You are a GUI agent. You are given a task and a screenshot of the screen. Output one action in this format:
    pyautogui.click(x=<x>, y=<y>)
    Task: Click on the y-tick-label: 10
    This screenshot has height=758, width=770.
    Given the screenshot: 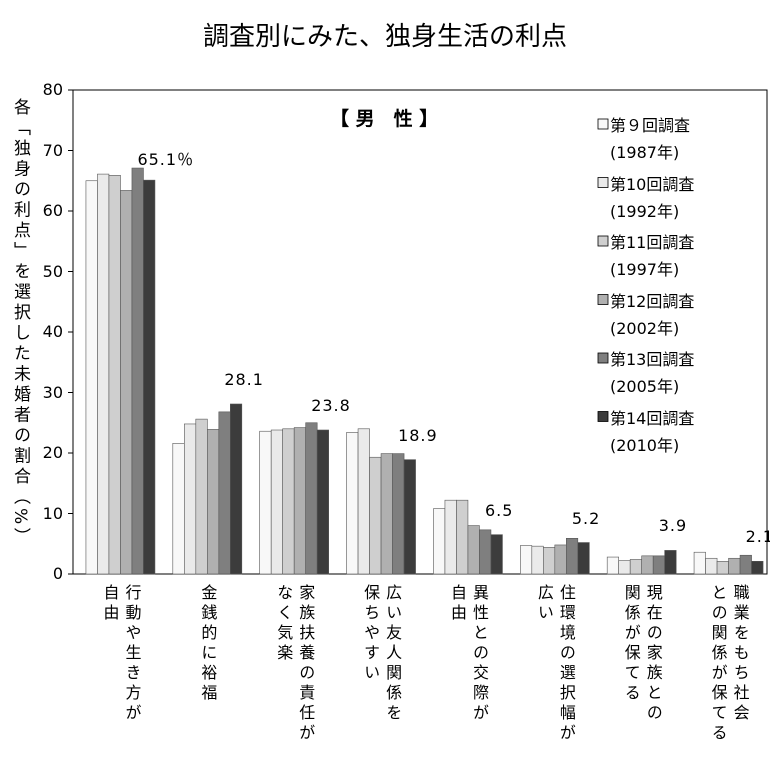 What is the action you would take?
    pyautogui.click(x=52, y=513)
    